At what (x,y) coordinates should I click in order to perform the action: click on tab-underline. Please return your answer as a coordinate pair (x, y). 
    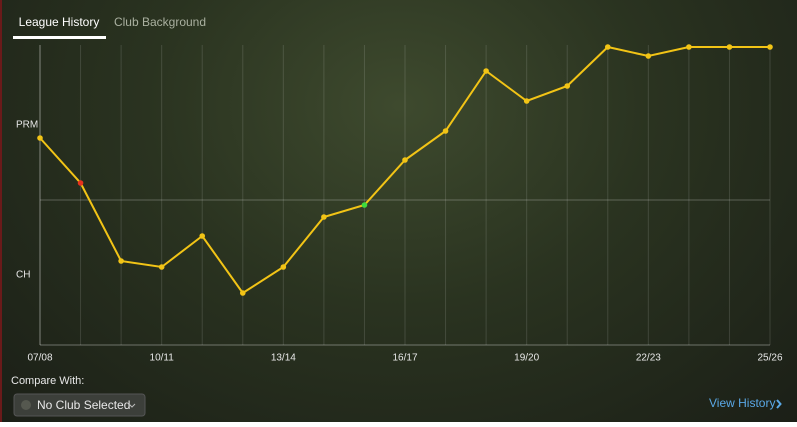
    Looking at the image, I should click on (59, 37).